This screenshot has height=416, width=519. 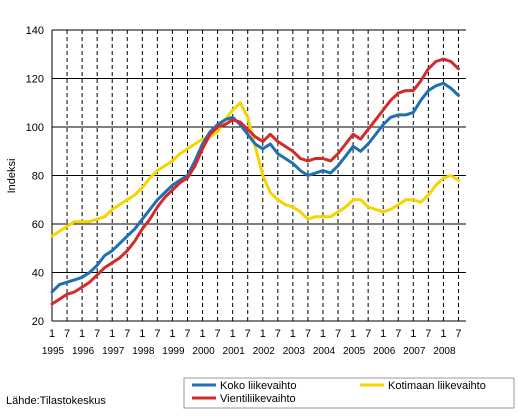 I want to click on x-year-label: 2002, so click(x=264, y=351).